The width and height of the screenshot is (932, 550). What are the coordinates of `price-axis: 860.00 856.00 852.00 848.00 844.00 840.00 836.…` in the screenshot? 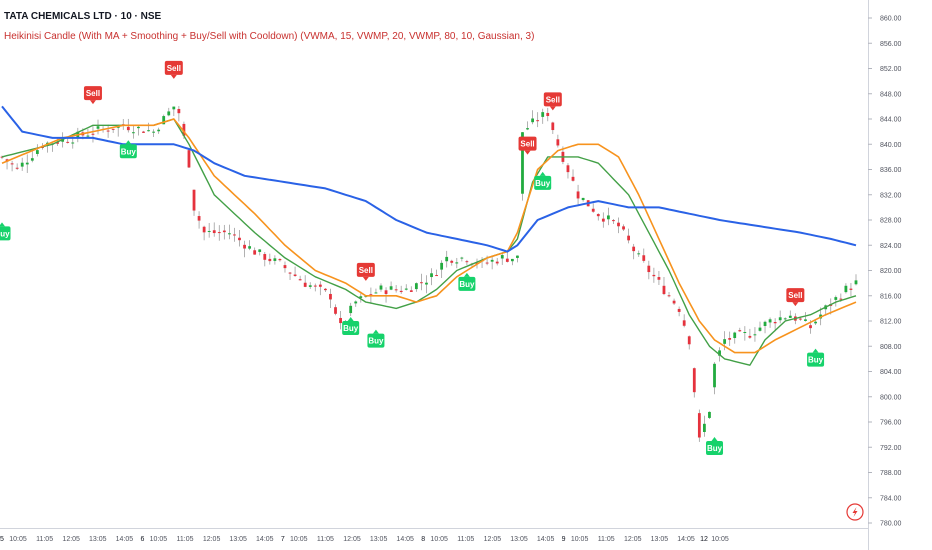 It's located at (900, 275).